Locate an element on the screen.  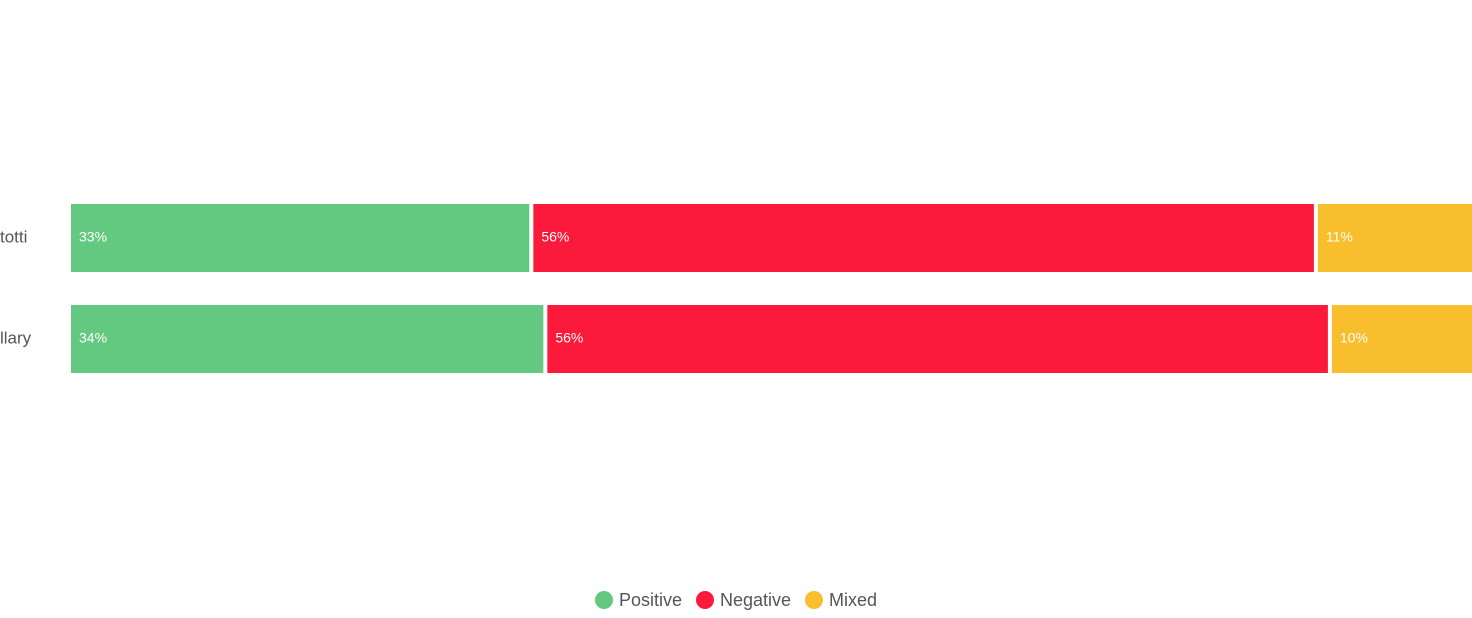
legend-label-mixed: Mixed is located at coordinates (853, 599).